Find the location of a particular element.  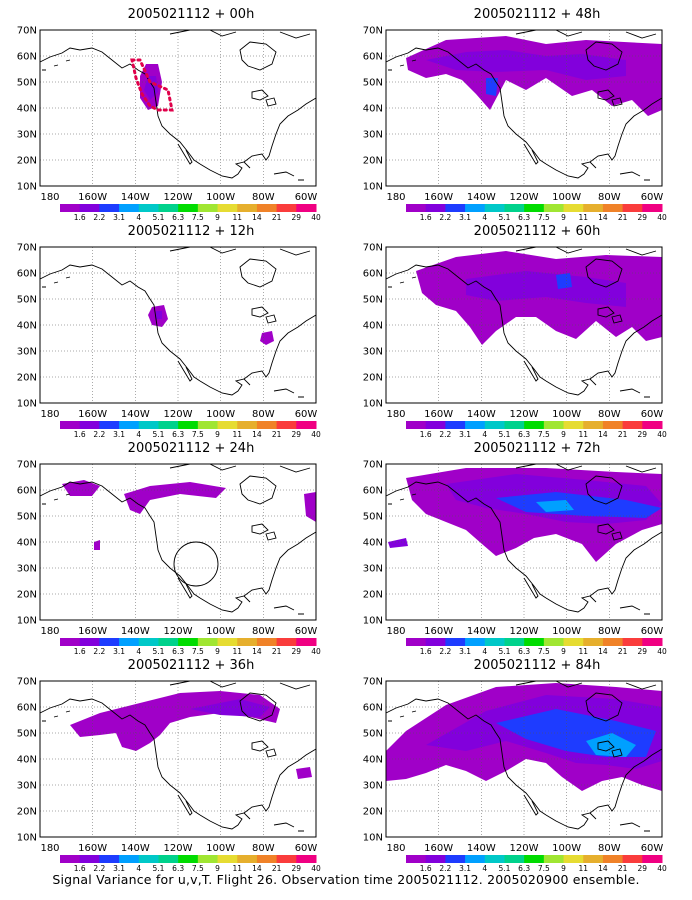

colorbar-label: 2.2 is located at coordinates (445, 433).